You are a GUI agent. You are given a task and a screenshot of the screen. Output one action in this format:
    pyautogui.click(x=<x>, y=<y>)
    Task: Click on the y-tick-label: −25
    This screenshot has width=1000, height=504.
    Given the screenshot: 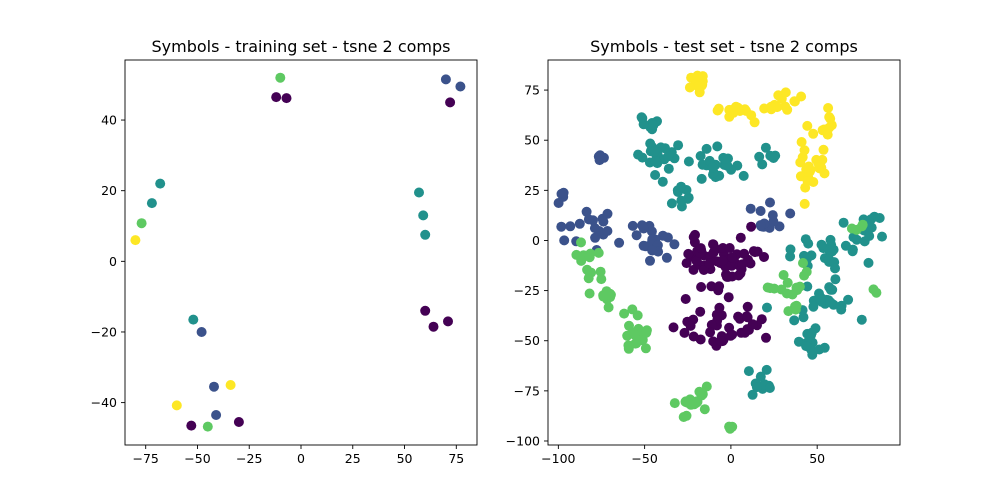 What is the action you would take?
    pyautogui.click(x=527, y=290)
    